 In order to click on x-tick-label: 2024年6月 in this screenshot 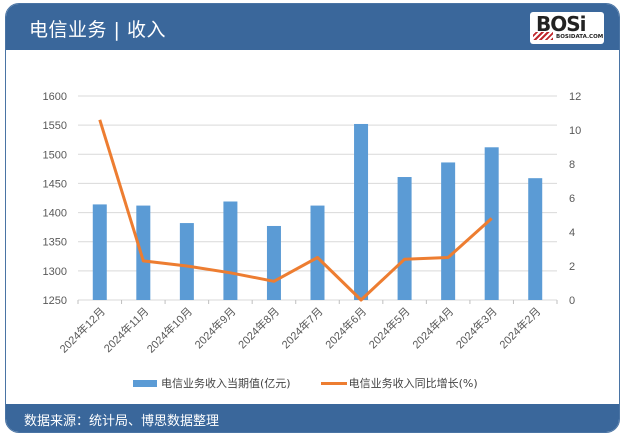, I will do `click(345, 327)`.